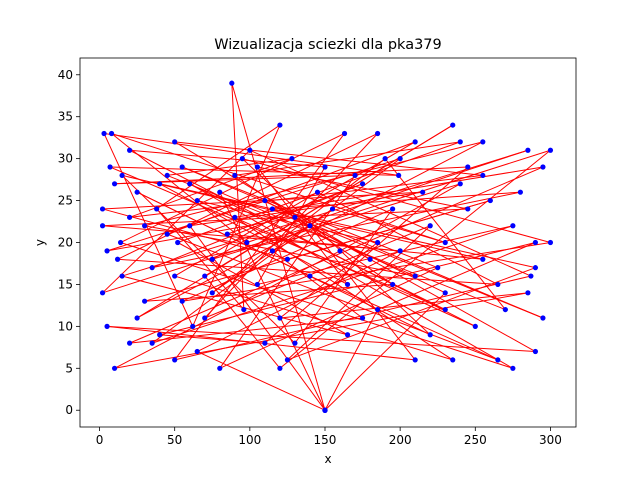  What do you see at coordinates (65, 75) in the screenshot?
I see `y-tick-label: 40` at bounding box center [65, 75].